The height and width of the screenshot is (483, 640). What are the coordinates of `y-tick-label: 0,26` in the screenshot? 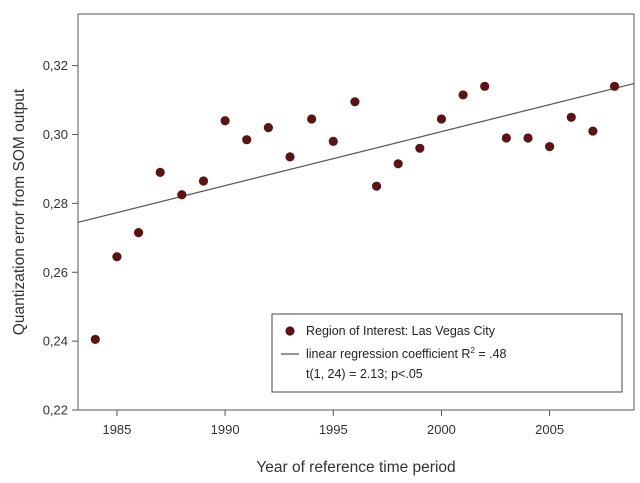 It's located at (55, 272).